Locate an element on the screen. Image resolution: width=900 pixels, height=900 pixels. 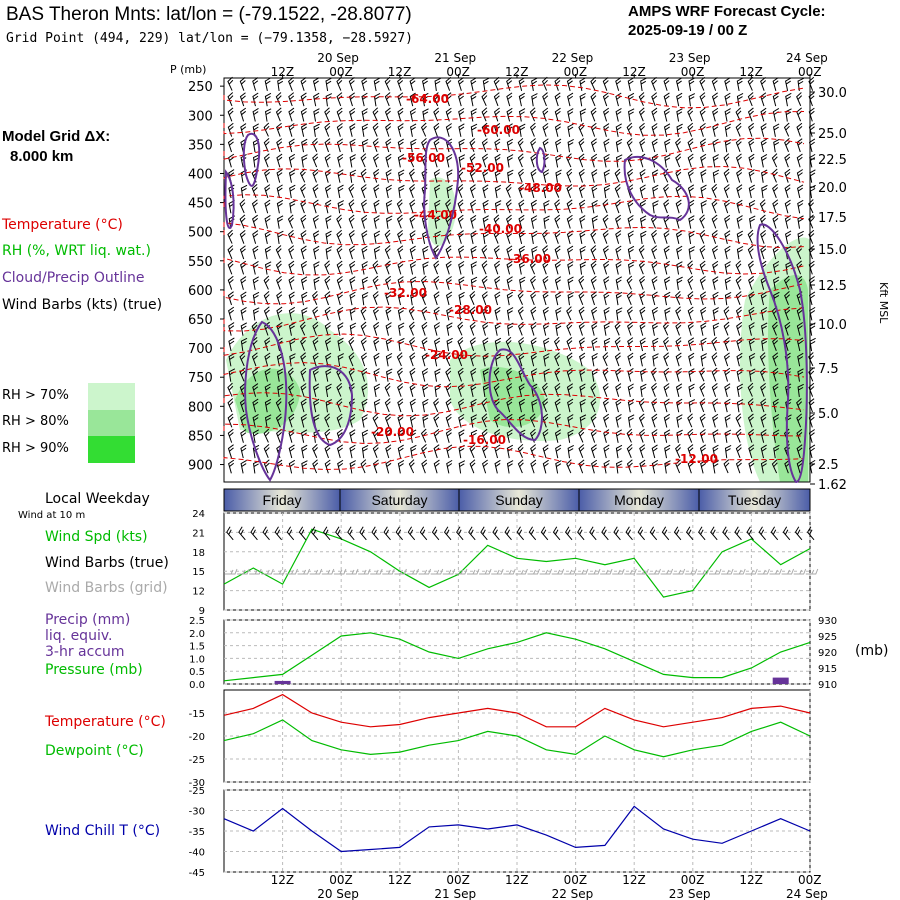
weekday-label: Friday is located at coordinates (282, 500).